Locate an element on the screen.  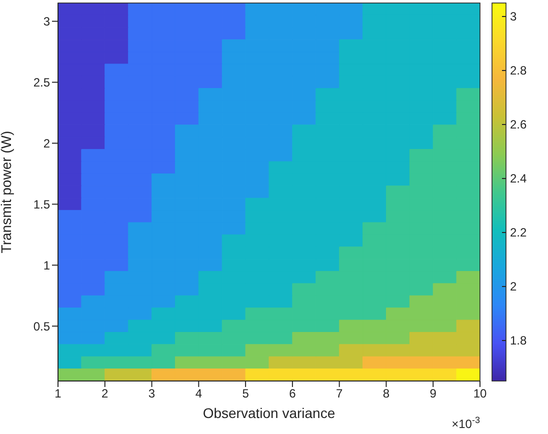
color-bar-label: 2.6 is located at coordinates (519, 125).